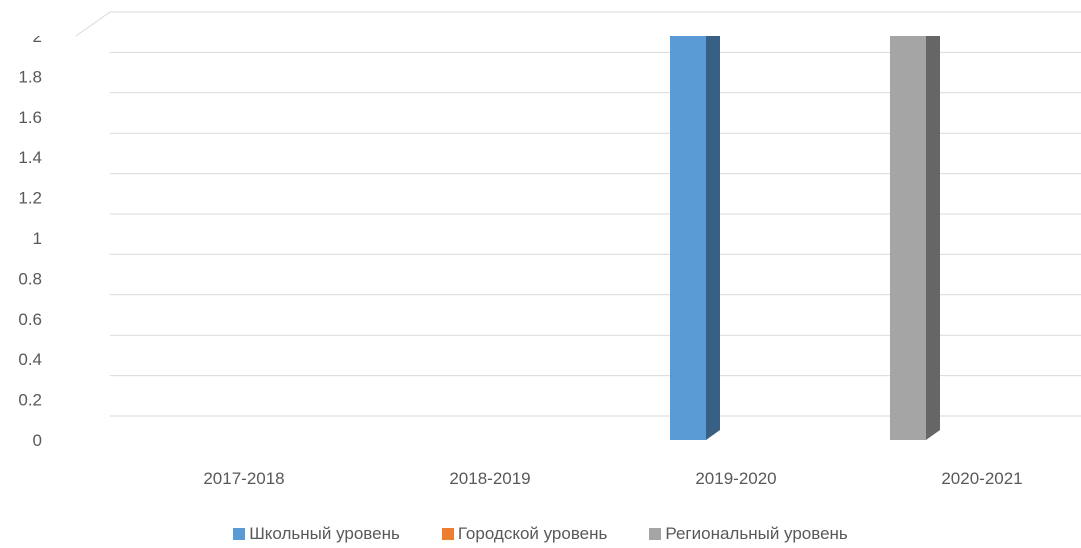 The image size is (1081, 548). Describe the element at coordinates (612, 478) in the screenshot. I see `x-axis: 2017-2018 2018-2019 2019-2020 2020-2021` at that location.